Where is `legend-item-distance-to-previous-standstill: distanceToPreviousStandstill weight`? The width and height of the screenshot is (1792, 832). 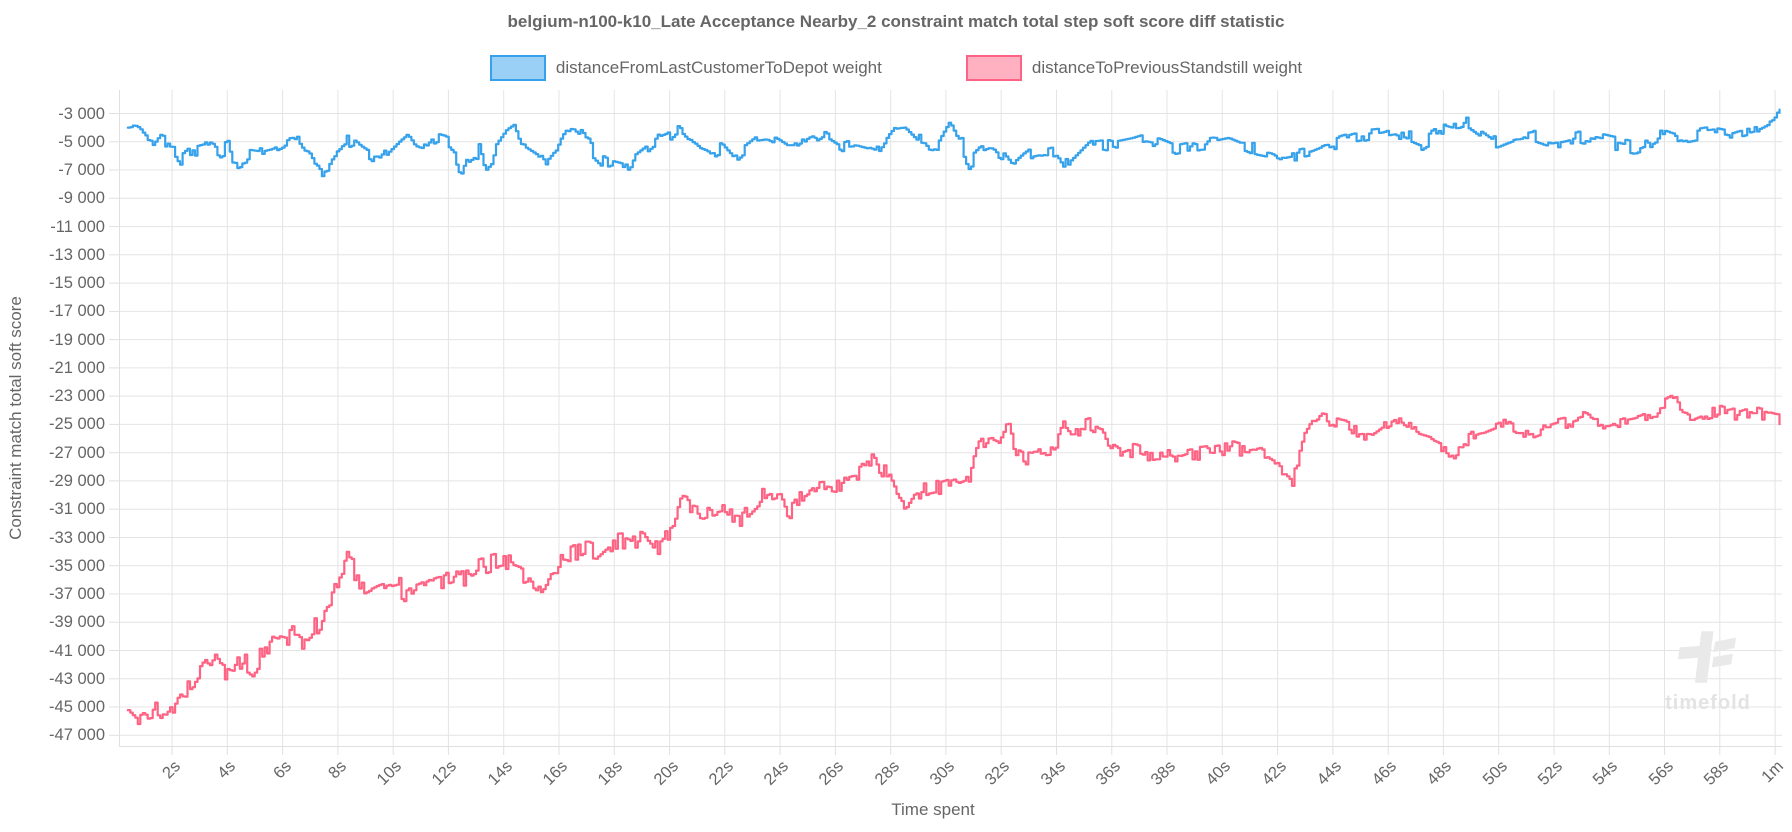
legend-item-distance-to-previous-standstill: distanceToPreviousStandstill weight is located at coordinates (1134, 68).